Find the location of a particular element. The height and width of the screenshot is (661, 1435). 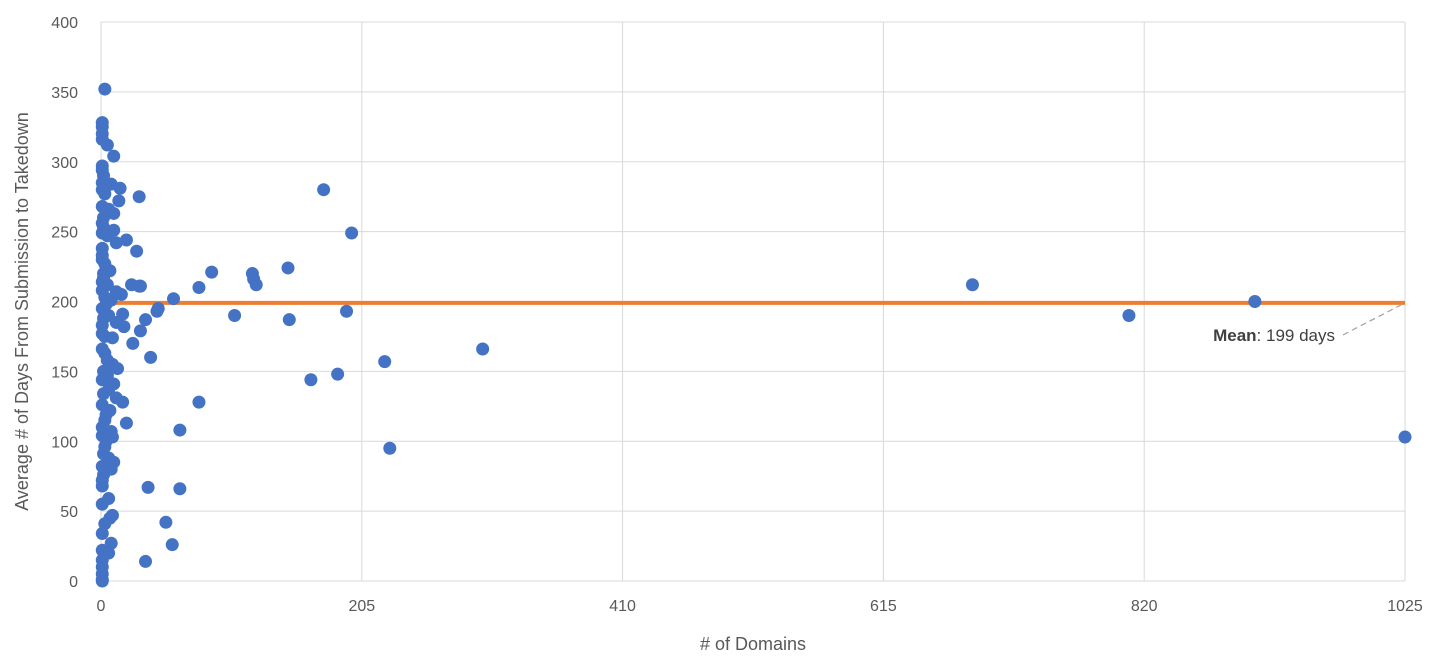

y-tick-label: 200 is located at coordinates (64, 303).